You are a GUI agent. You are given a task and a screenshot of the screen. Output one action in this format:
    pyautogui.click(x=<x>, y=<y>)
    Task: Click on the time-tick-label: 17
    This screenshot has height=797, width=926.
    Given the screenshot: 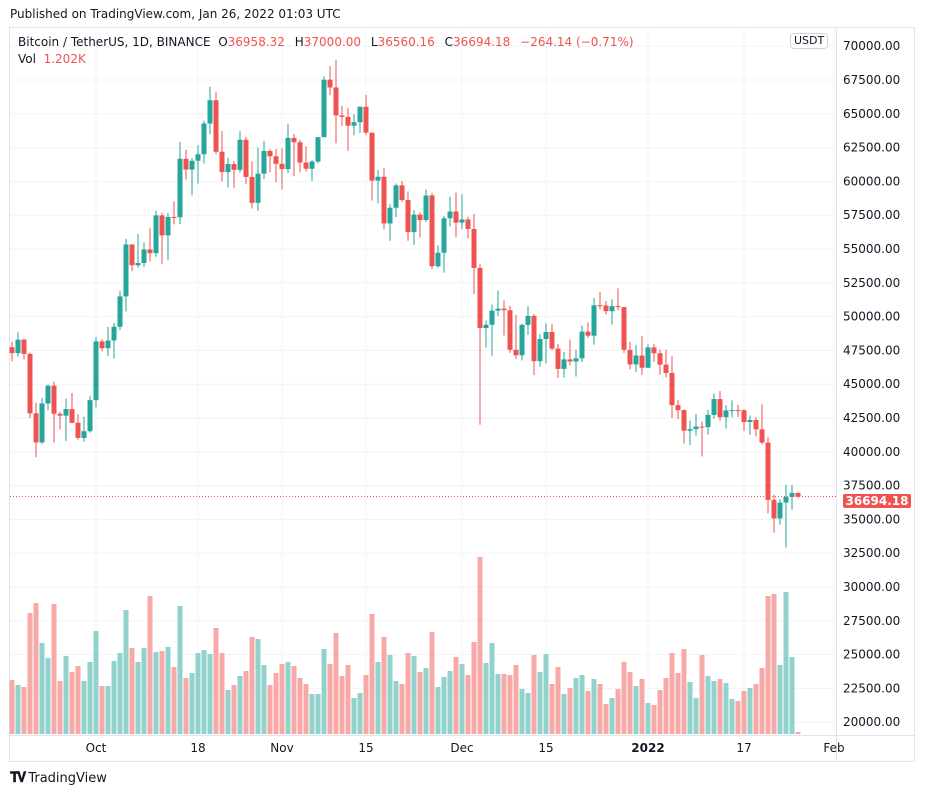 What is the action you would take?
    pyautogui.click(x=743, y=748)
    